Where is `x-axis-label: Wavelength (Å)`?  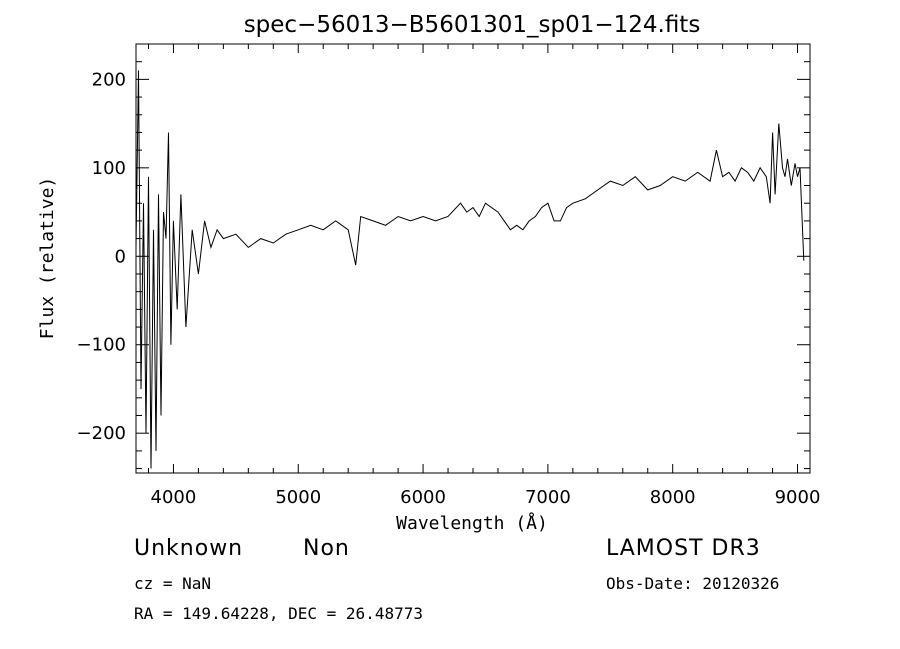
x-axis-label: Wavelength (Å) is located at coordinates (472, 523).